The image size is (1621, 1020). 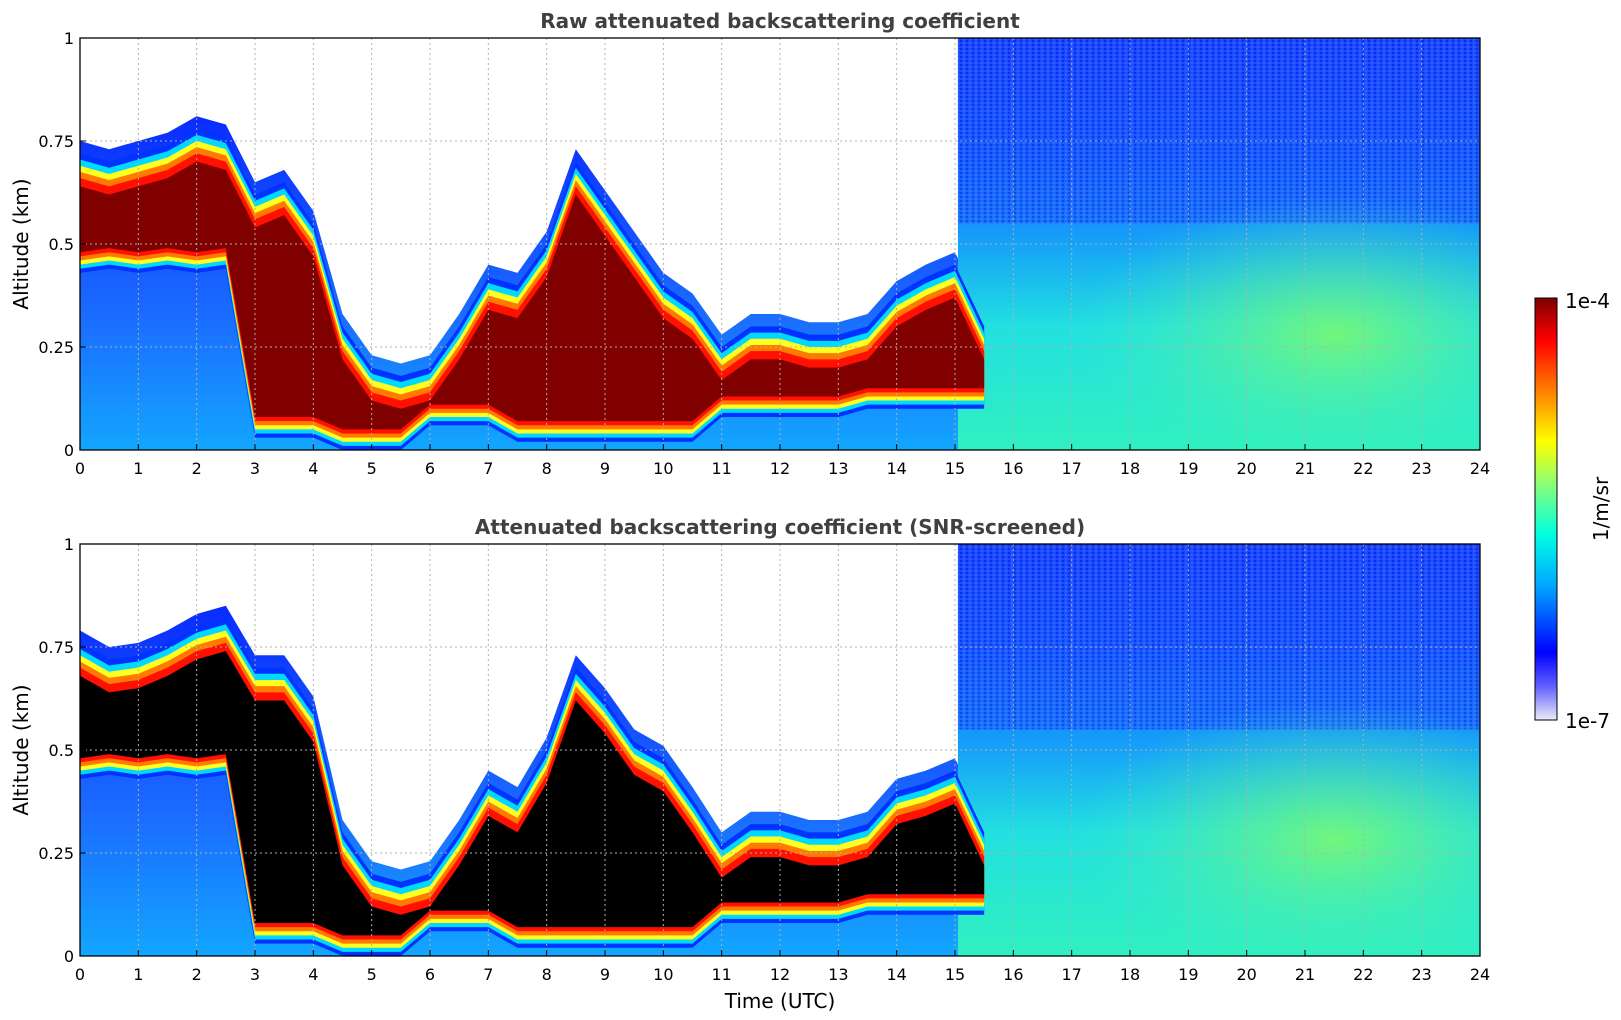 What do you see at coordinates (1587, 721) in the screenshot?
I see `colorbar-min-label: 1e-7` at bounding box center [1587, 721].